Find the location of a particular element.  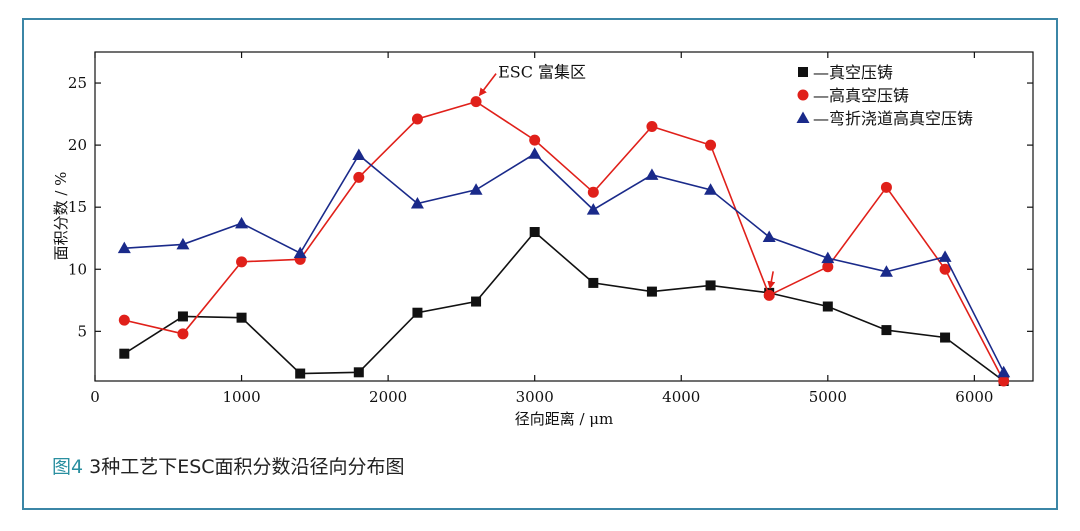

legend-entry: —弯折浇道高真空压铸 is located at coordinates (893, 118).